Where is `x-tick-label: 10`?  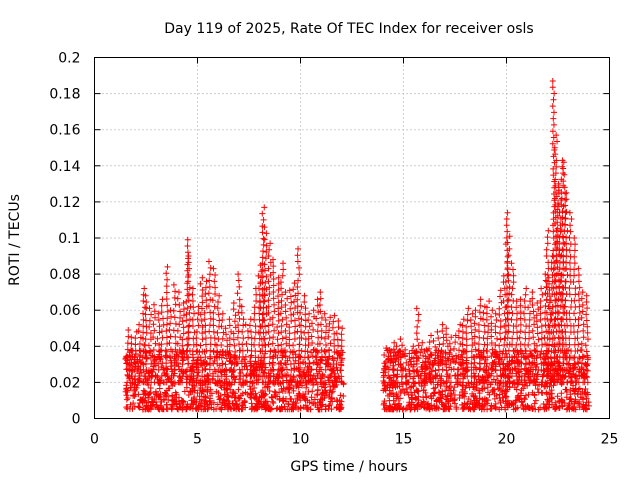 x-tick-label: 10 is located at coordinates (301, 440).